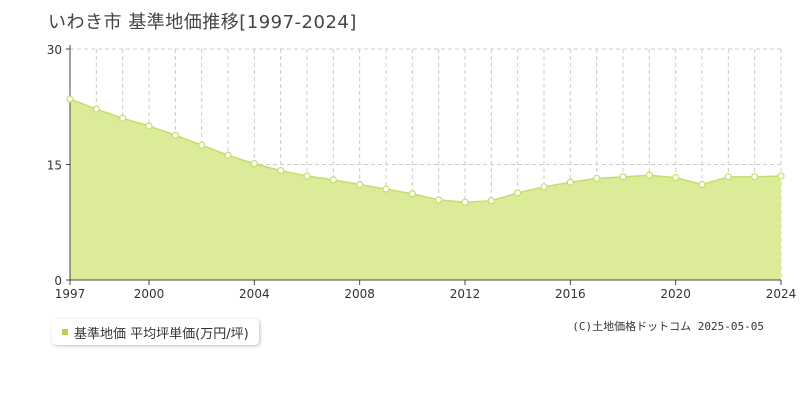  I want to click on legend-swatch, so click(65, 332).